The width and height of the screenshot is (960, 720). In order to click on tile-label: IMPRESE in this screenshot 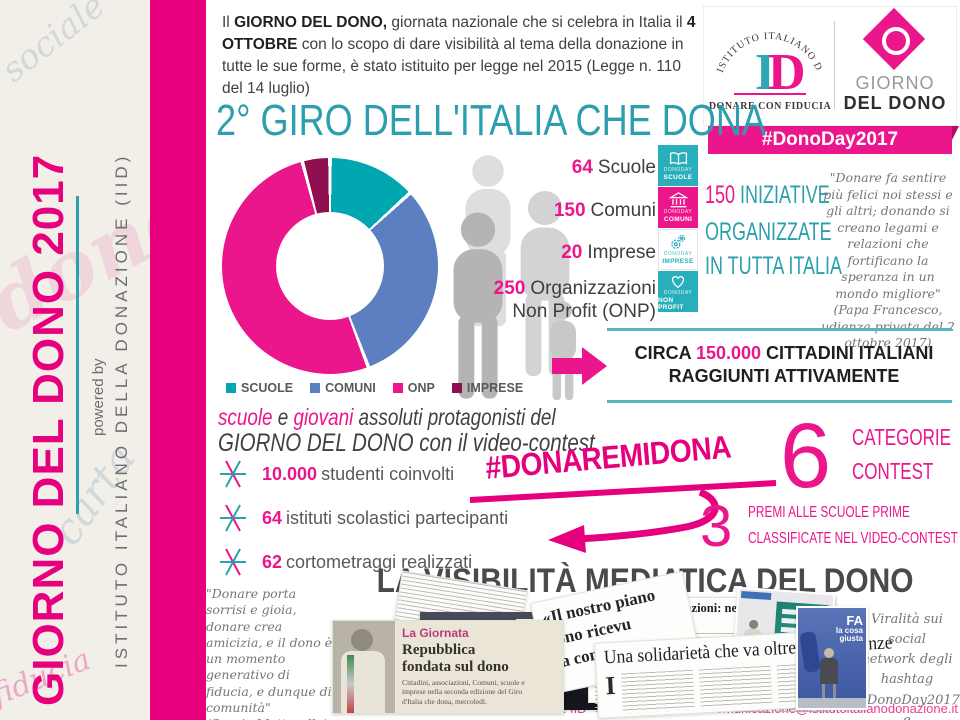, I will do `click(678, 261)`.